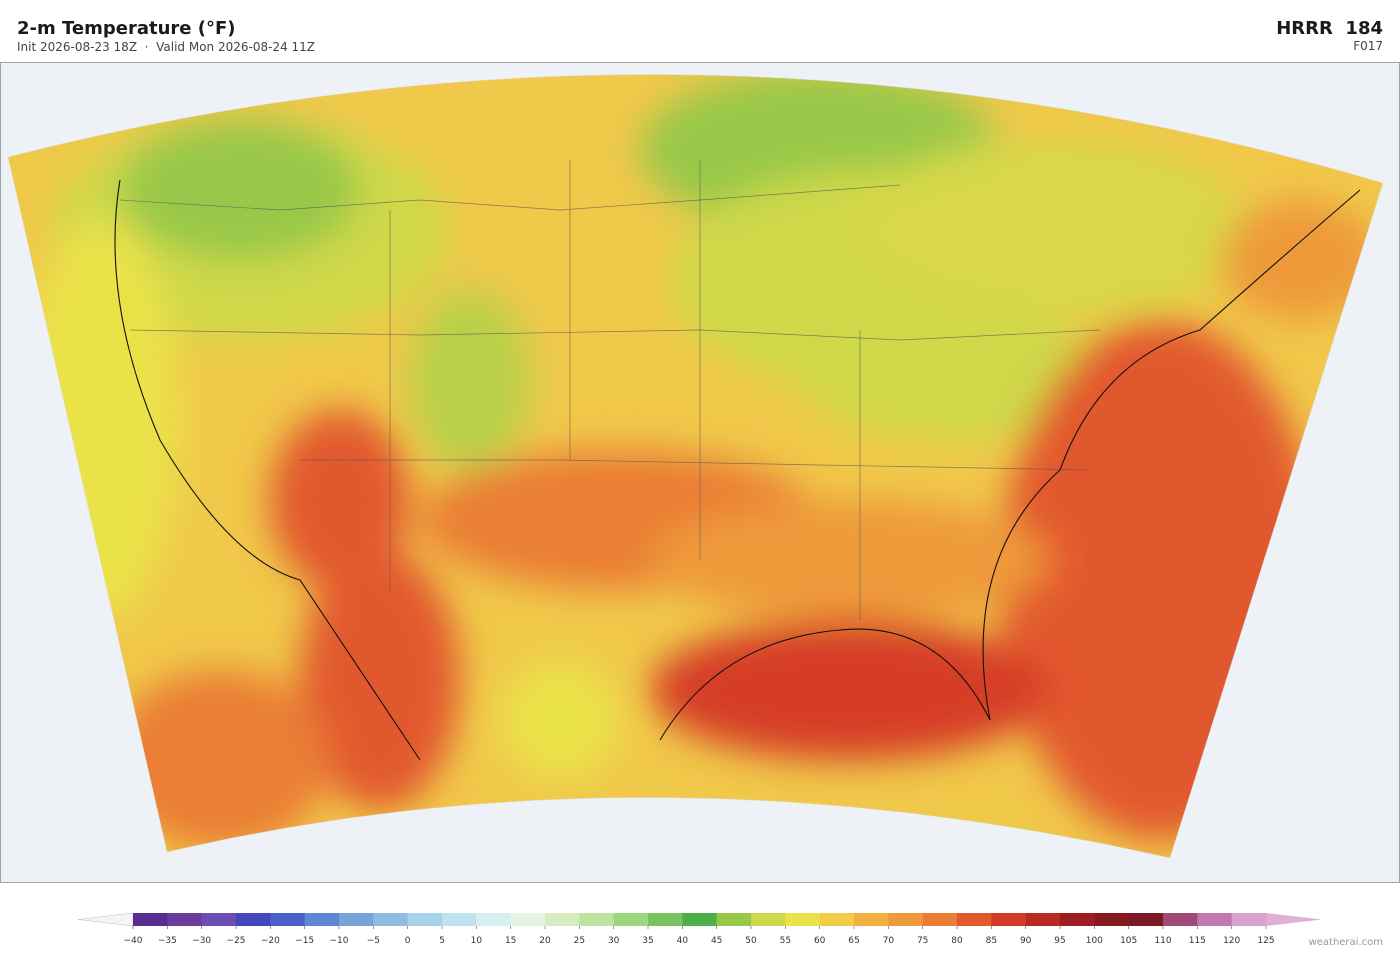 Image resolution: width=1400 pixels, height=960 pixels. I want to click on colorbar-tick-label: 65, so click(853, 941).